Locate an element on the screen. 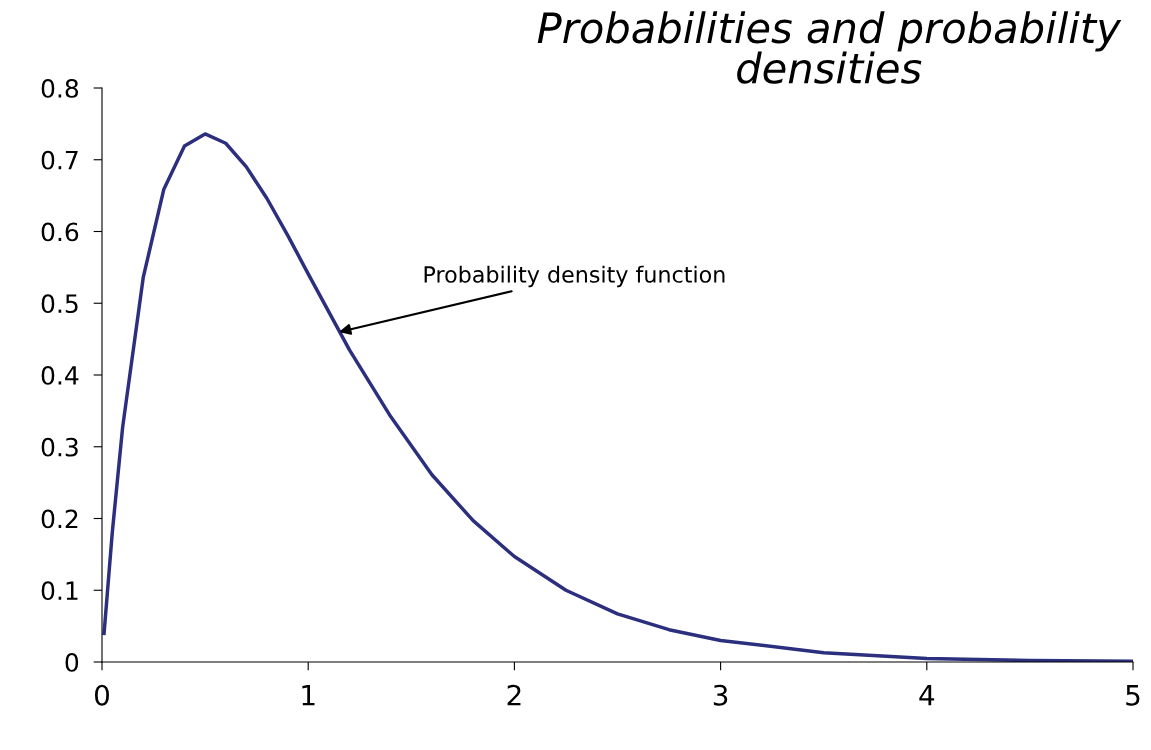 This screenshot has width=1151, height=750. x-tick-label: 1 is located at coordinates (308, 695).